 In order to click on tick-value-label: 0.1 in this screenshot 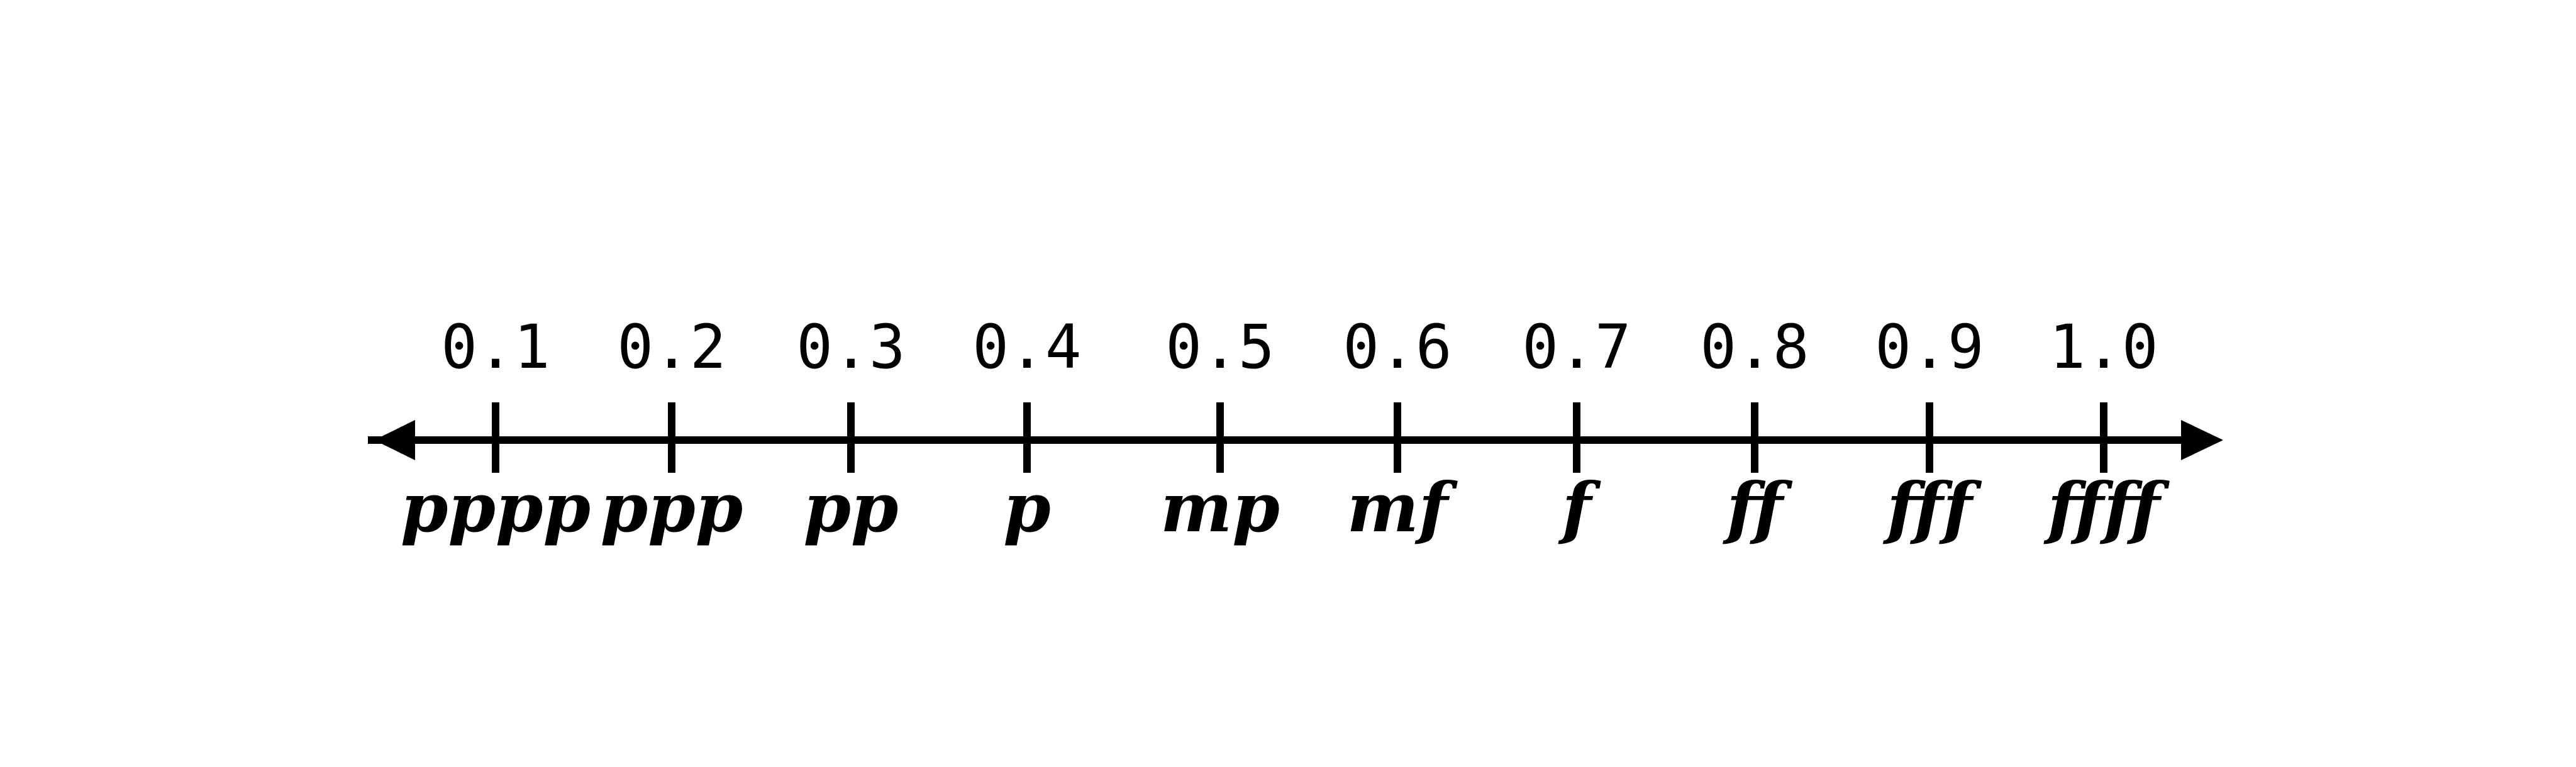, I will do `click(495, 347)`.